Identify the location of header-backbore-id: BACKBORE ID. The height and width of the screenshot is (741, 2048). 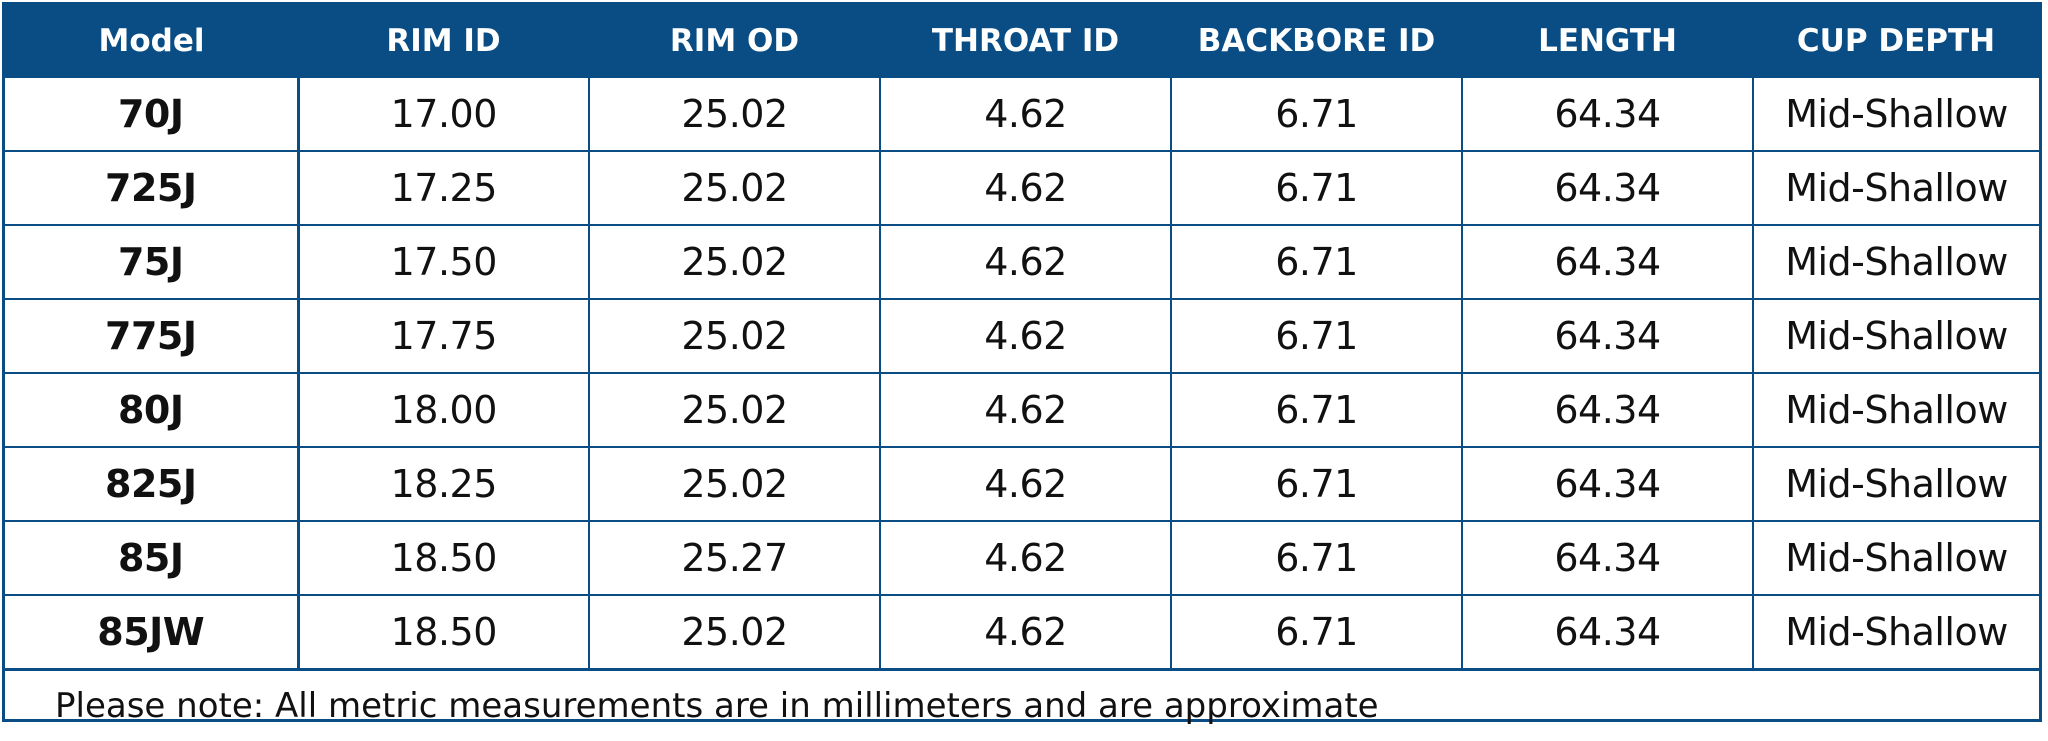
(1316, 41).